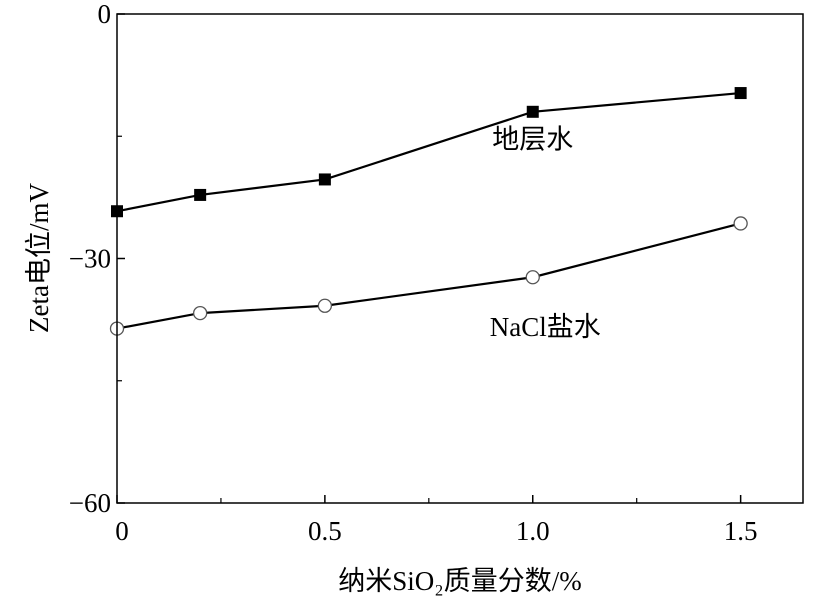  I want to click on y-tick-label: 0, so click(105, 14).